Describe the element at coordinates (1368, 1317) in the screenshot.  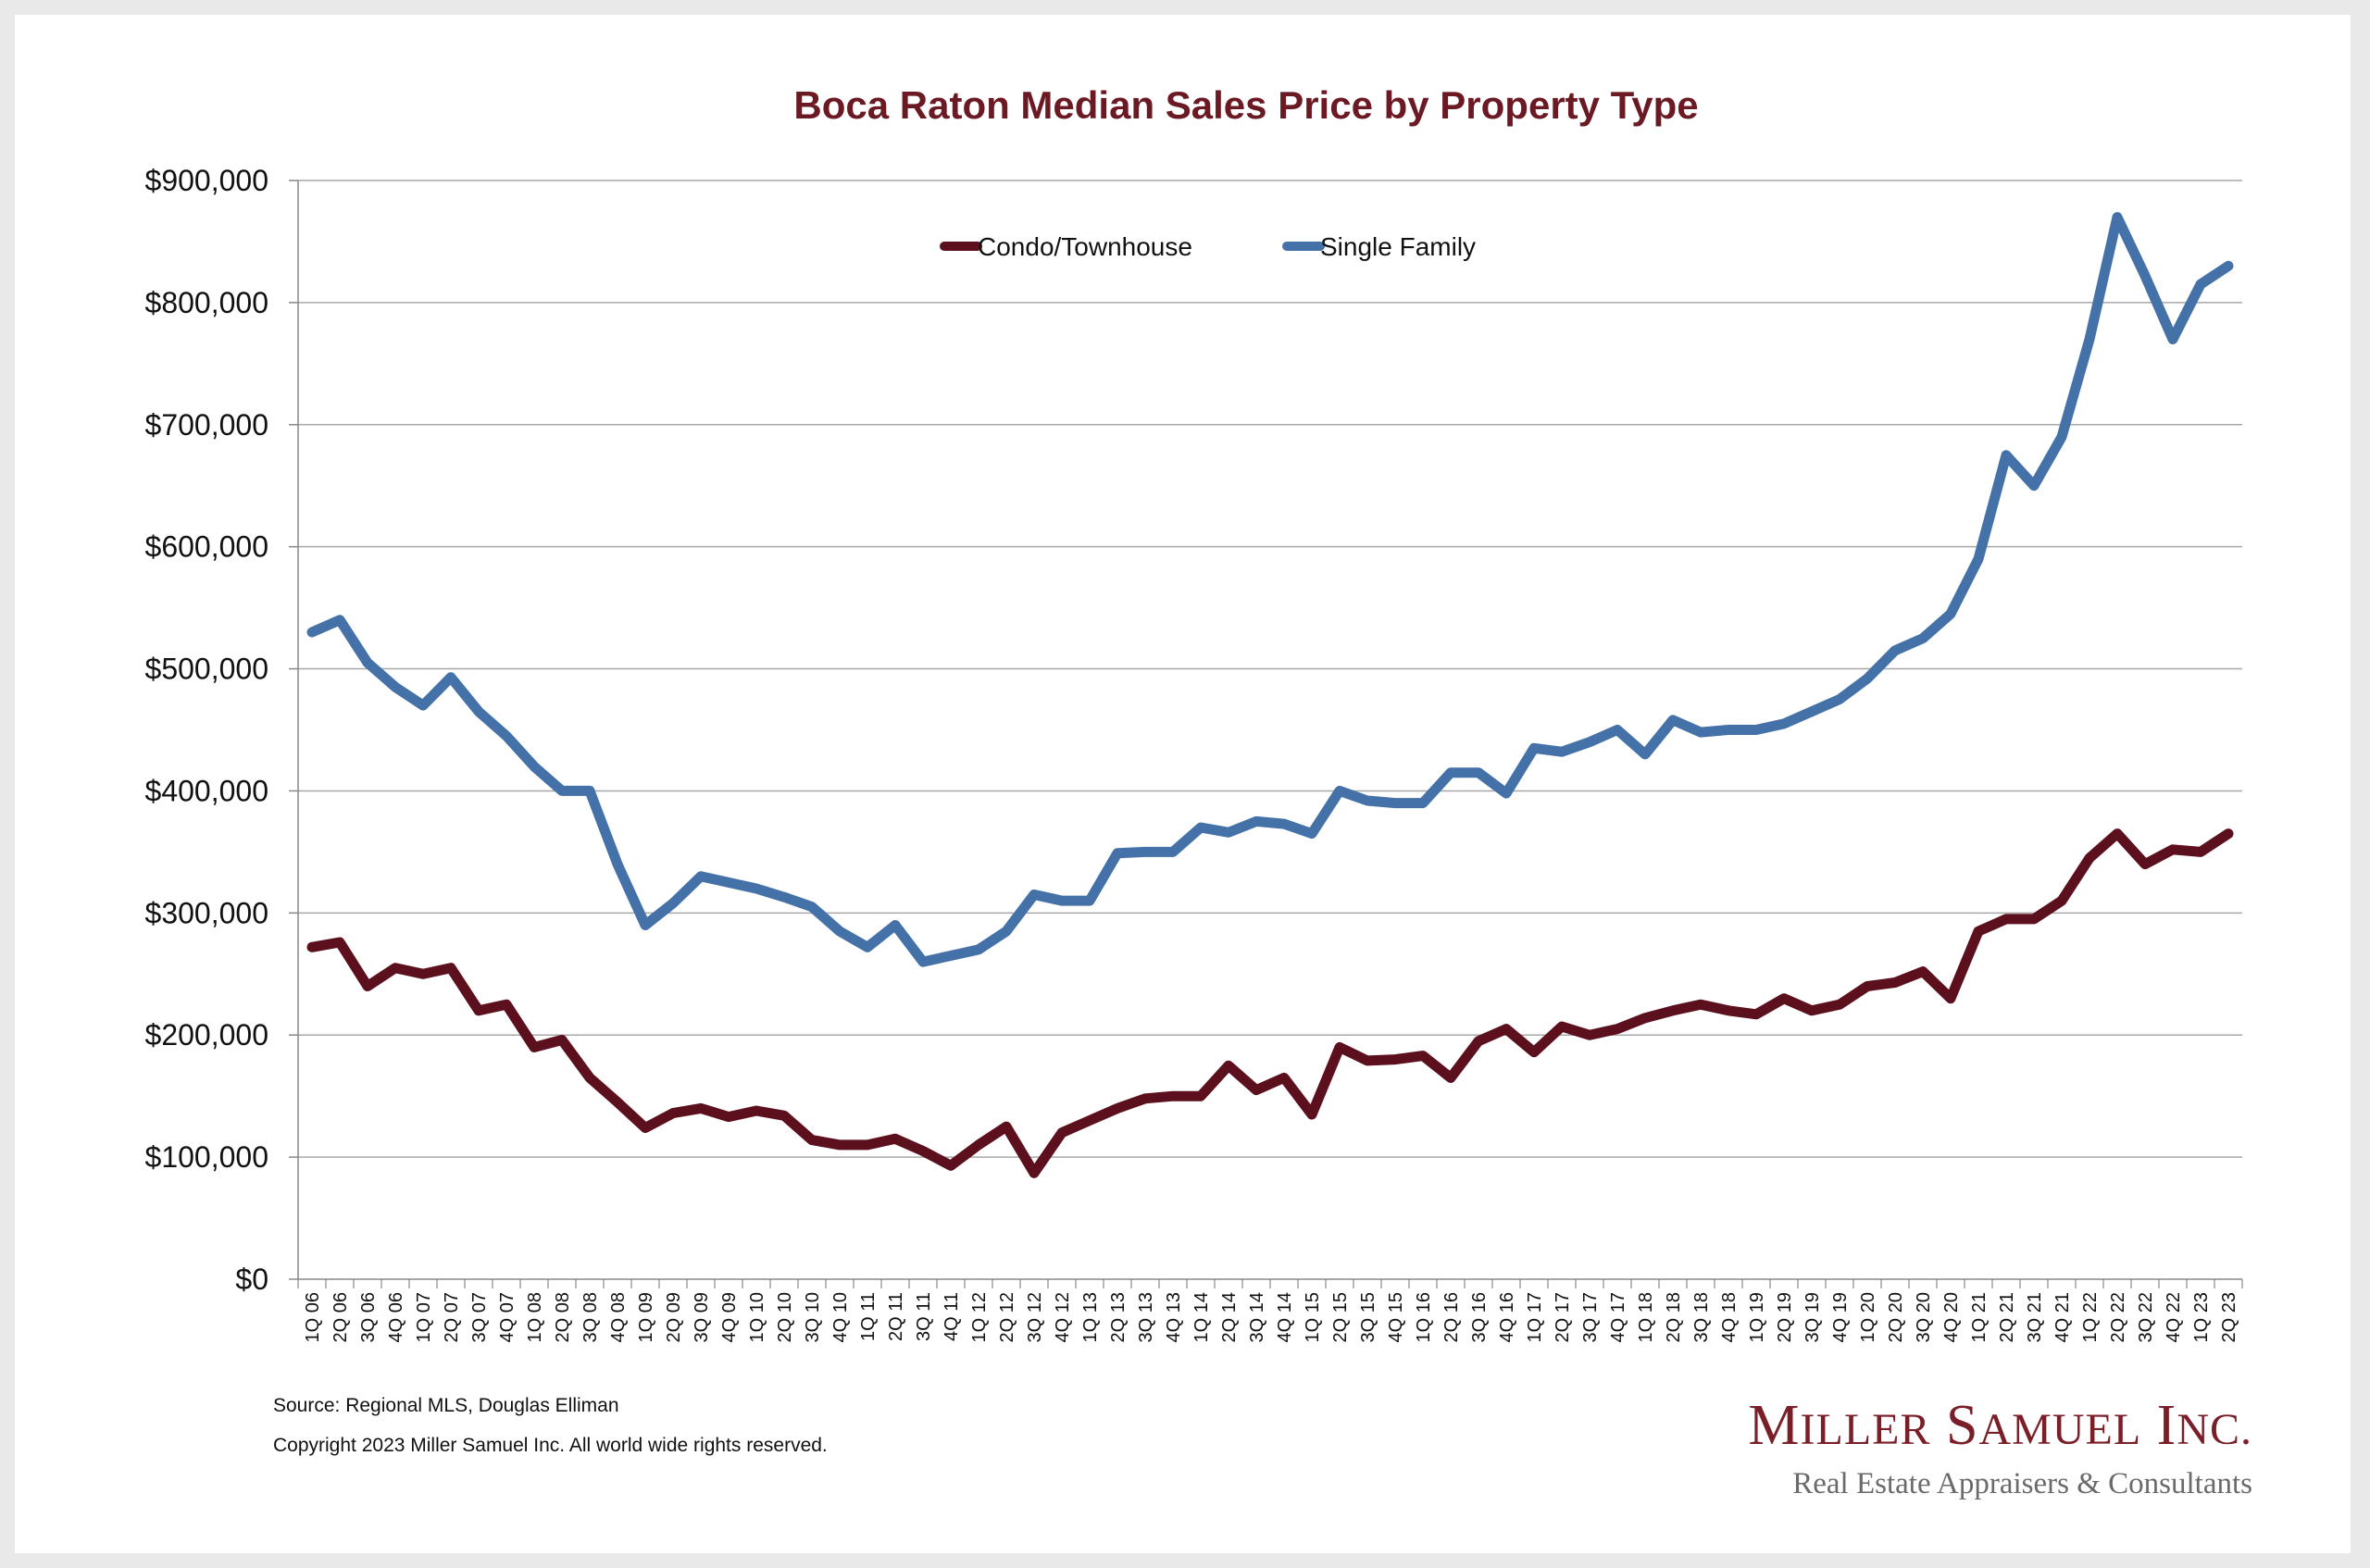
I see `x-tick-label: 3Q 15` at that location.